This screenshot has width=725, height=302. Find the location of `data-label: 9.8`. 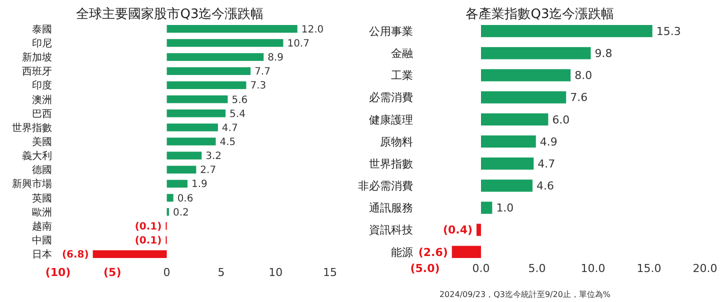

data-label: 9.8 is located at coordinates (603, 53).